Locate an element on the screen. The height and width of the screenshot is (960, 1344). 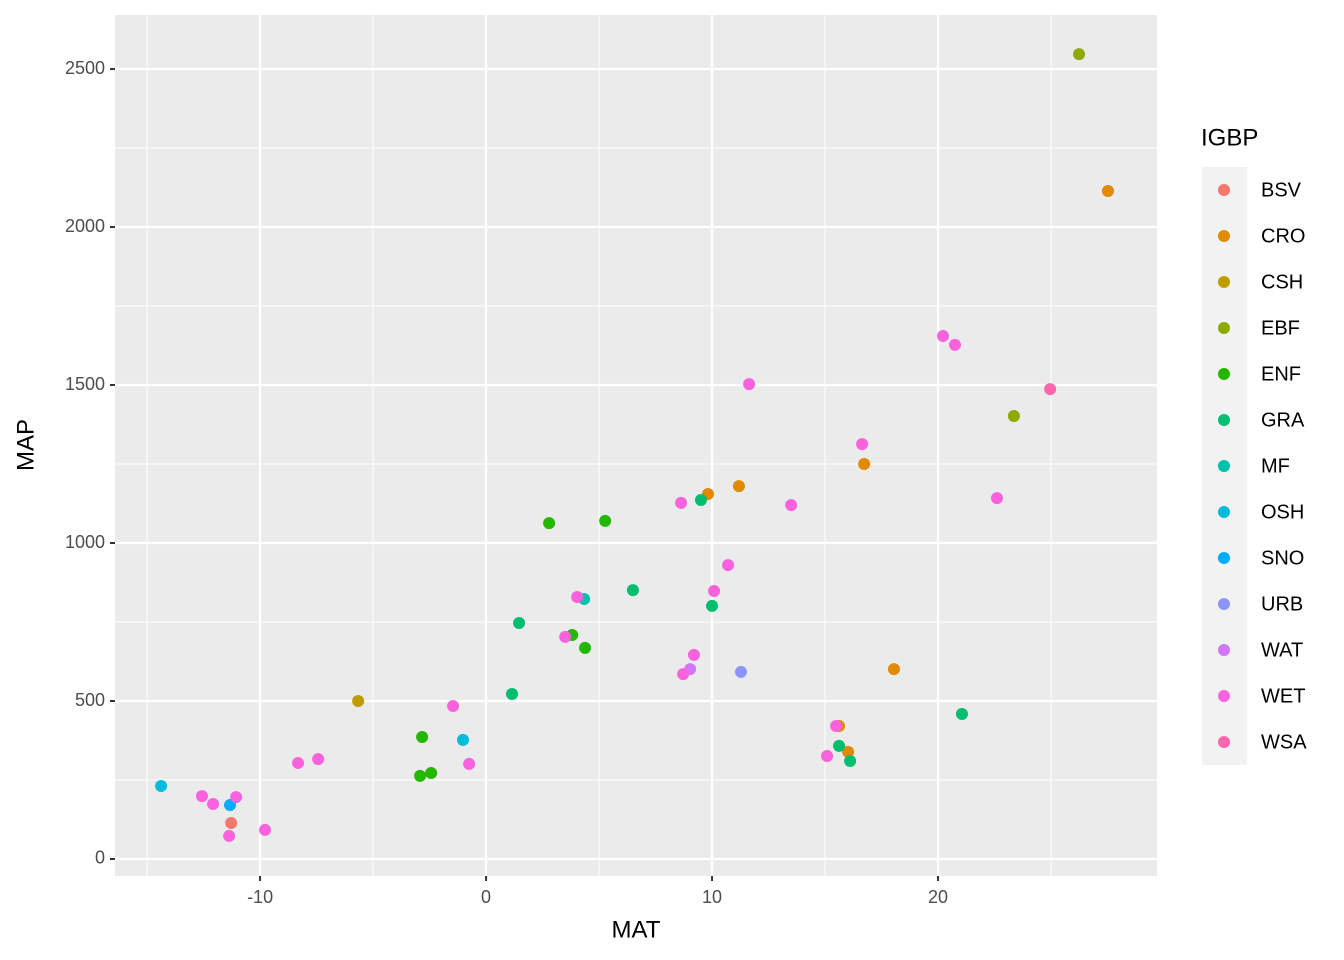
y-axis-title: MAP is located at coordinates (25, 445).